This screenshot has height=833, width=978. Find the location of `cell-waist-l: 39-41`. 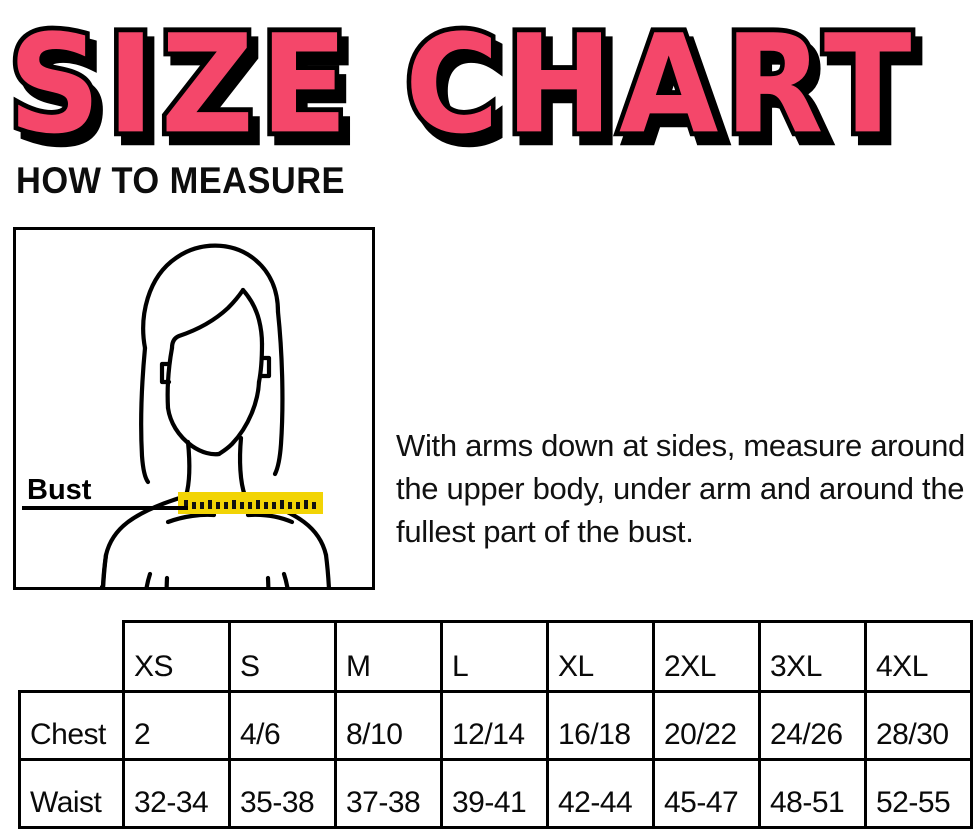

cell-waist-l: 39-41 is located at coordinates (494, 793).